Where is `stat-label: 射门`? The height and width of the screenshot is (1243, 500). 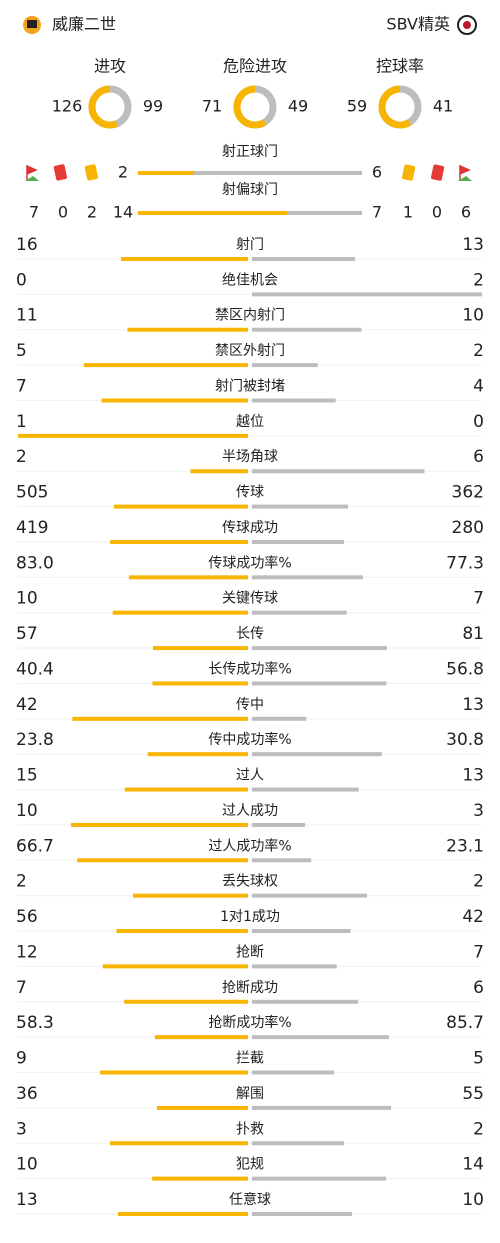 stat-label: 射门 is located at coordinates (250, 245).